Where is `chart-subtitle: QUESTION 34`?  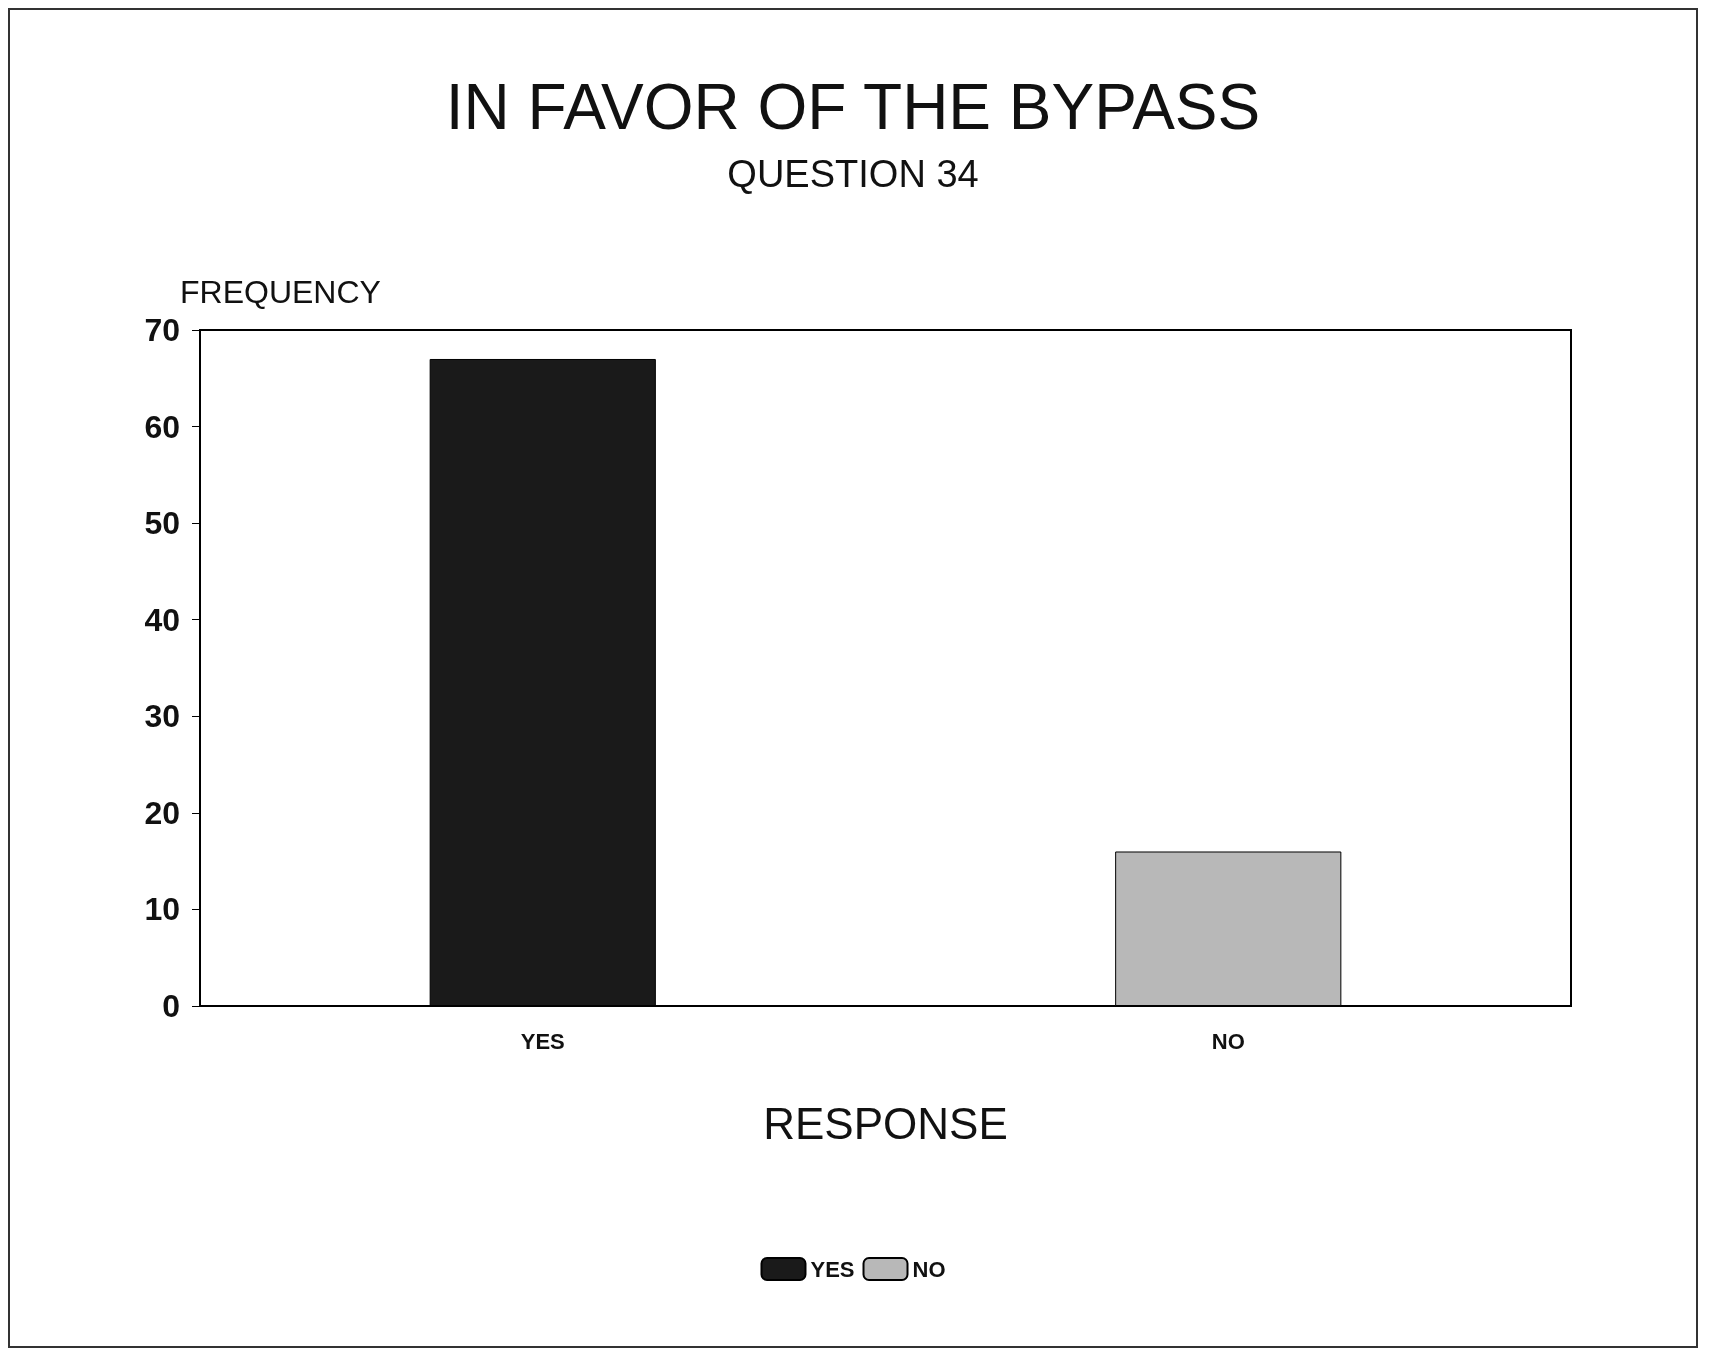
chart-subtitle: QUESTION 34 is located at coordinates (853, 174).